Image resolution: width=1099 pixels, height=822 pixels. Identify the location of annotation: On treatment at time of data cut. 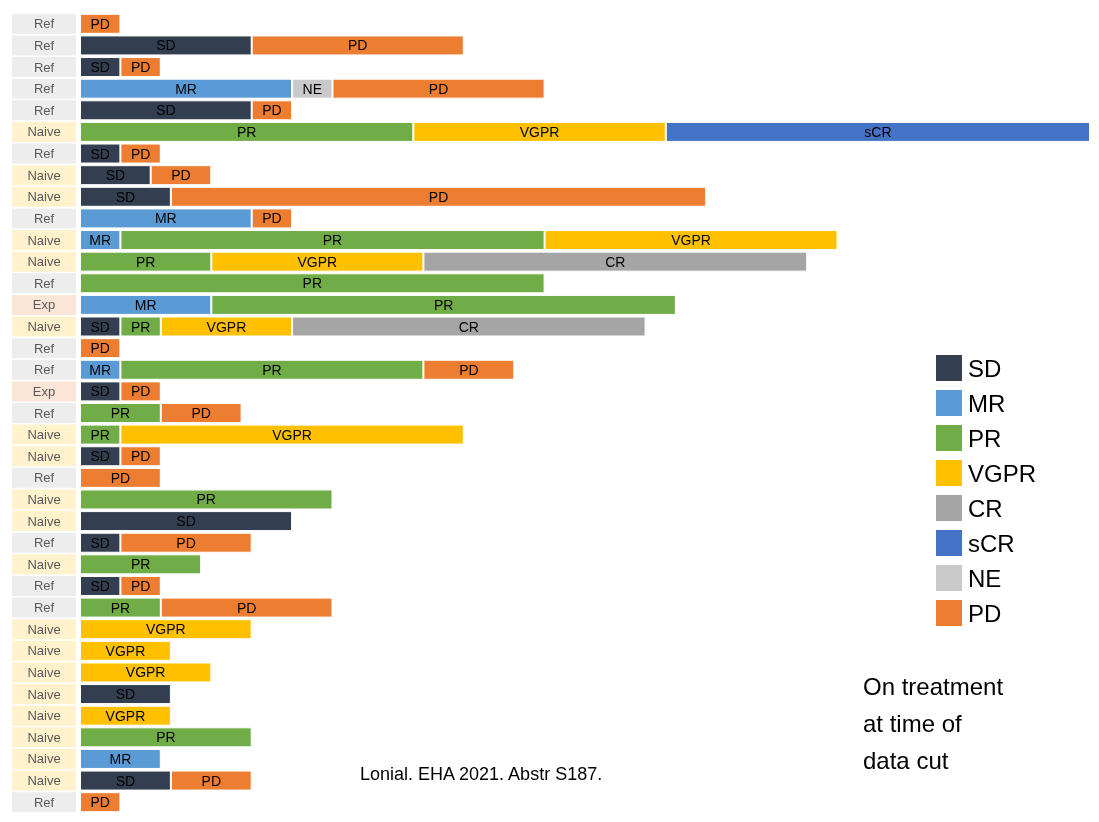
(933, 723).